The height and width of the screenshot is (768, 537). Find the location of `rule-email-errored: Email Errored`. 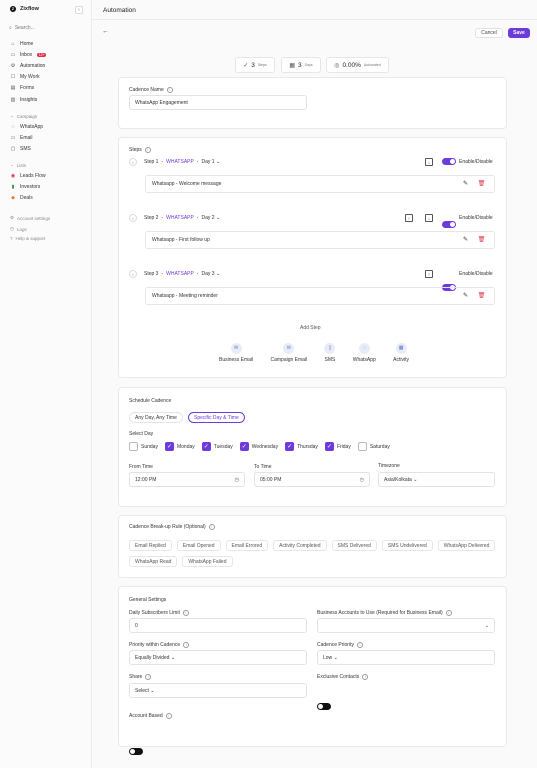

rule-email-errored: Email Errored is located at coordinates (247, 545).